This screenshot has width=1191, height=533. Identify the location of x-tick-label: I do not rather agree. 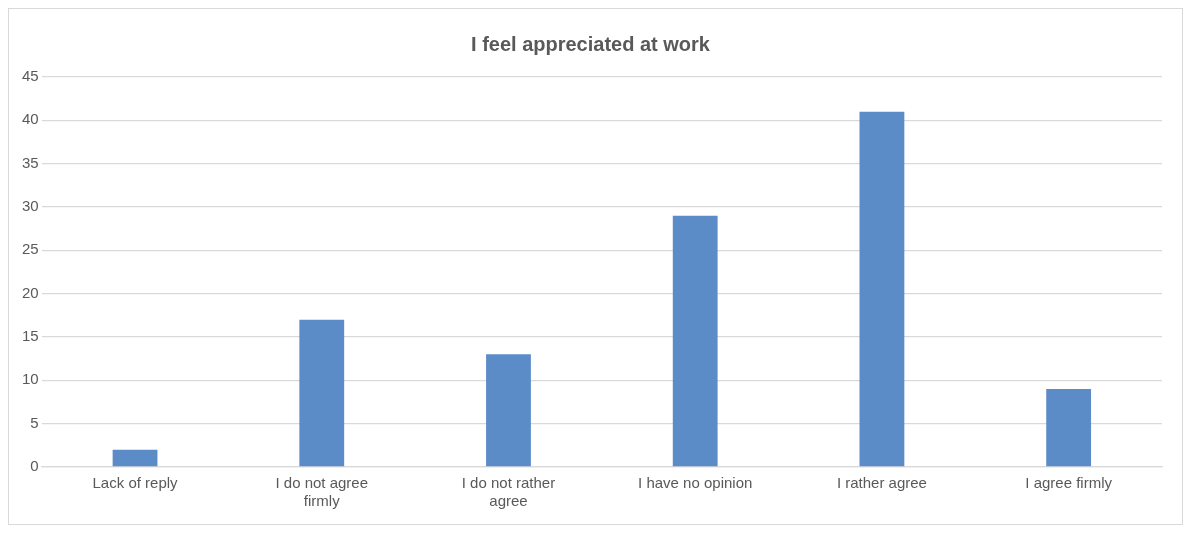
(508, 492).